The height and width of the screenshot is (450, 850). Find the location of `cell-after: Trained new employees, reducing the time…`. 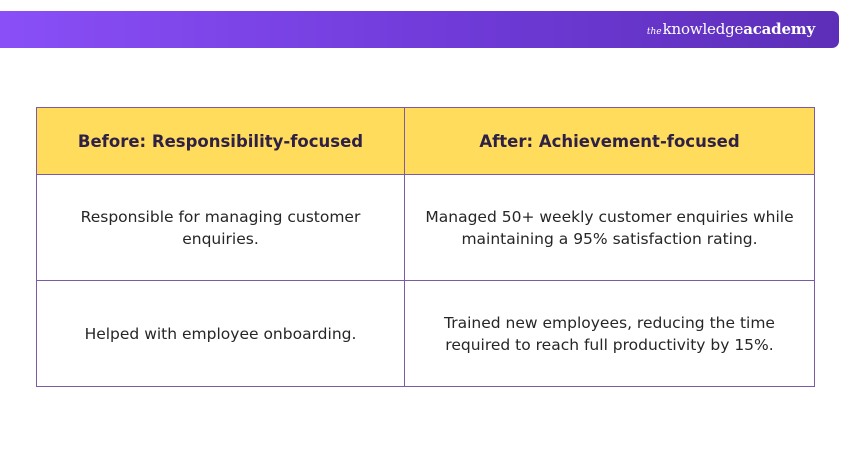

cell-after: Trained new employees, reducing the time… is located at coordinates (609, 333).